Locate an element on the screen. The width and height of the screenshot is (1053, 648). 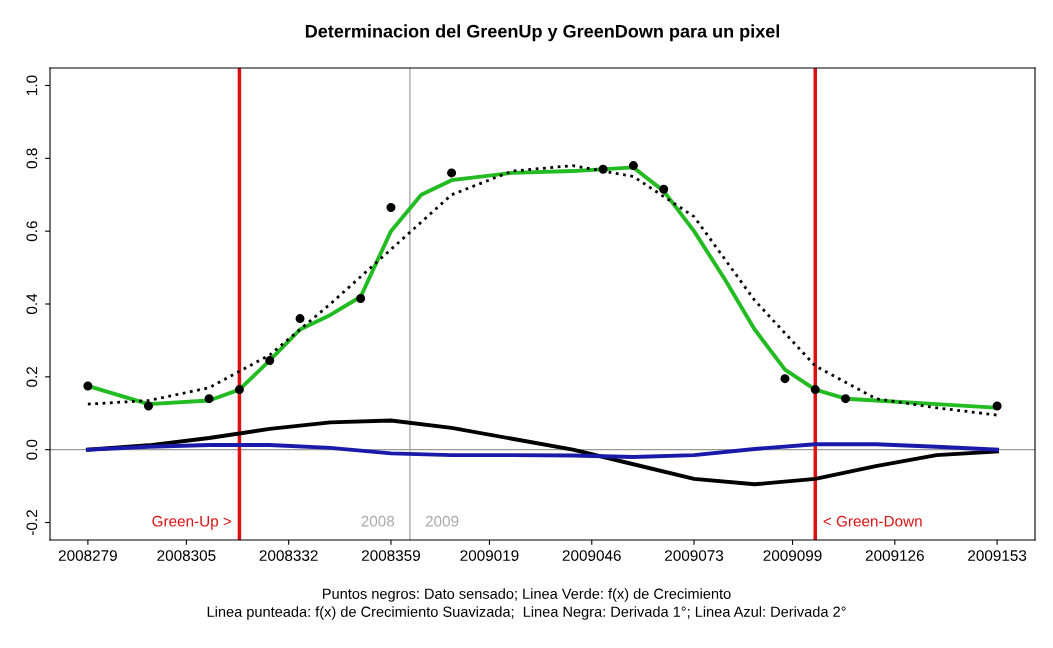
y-tick-label: -0.2 is located at coordinates (32, 522).